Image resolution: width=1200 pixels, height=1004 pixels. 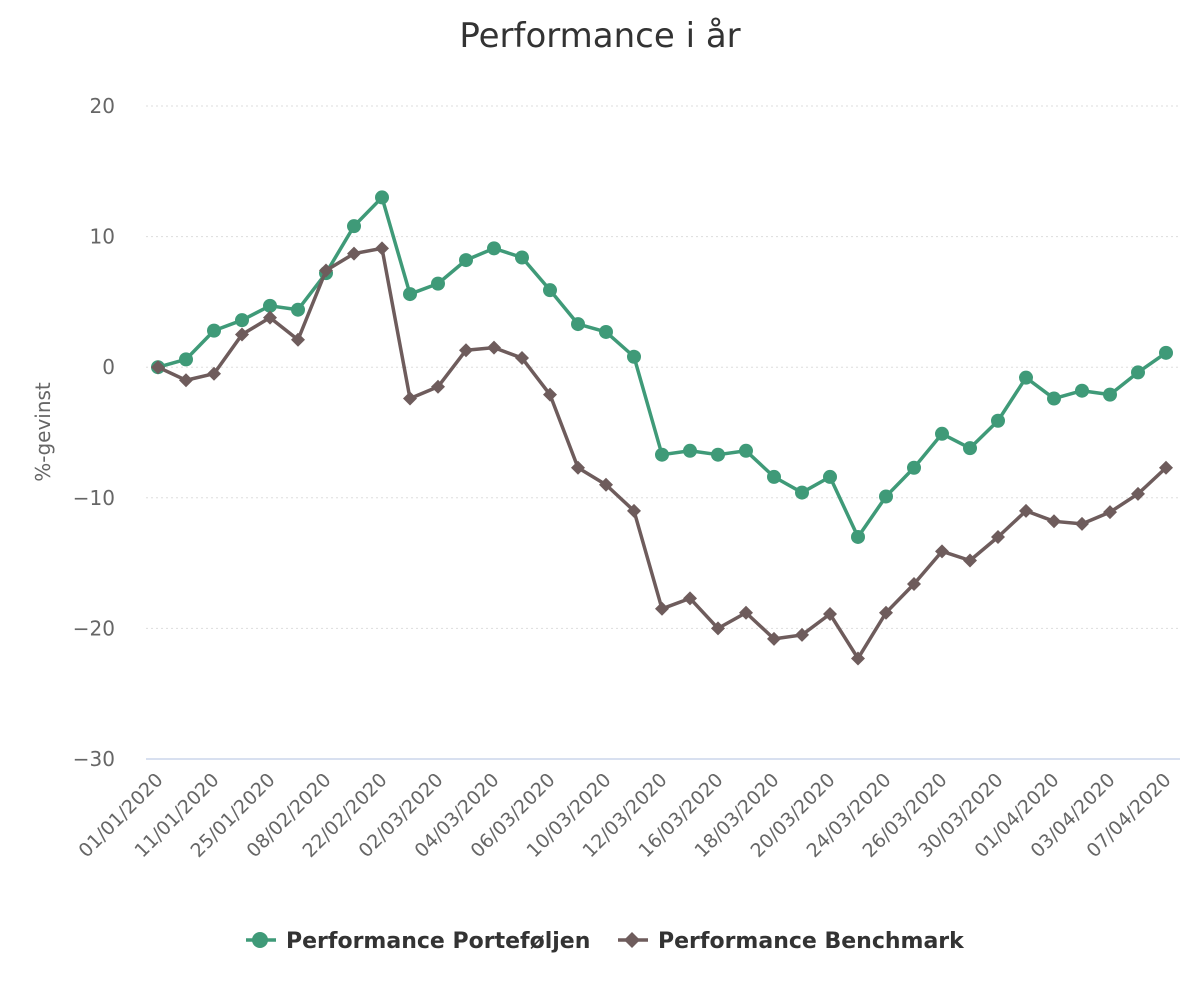 I want to click on legend-item-0: Performance Porteføljen, so click(x=418, y=941).